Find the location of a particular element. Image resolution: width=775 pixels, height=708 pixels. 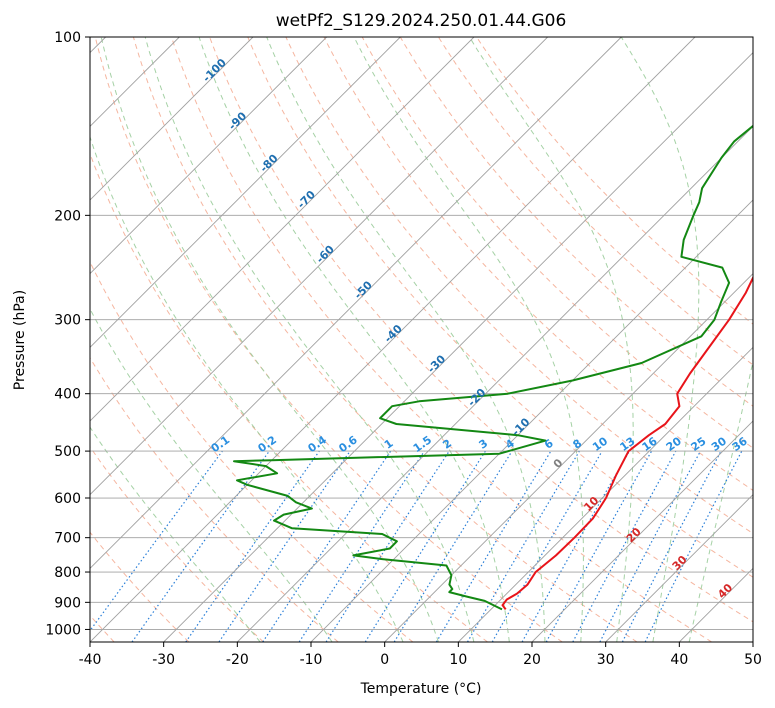

x-axis: -40 -30 -20 -10 0 10 20 30 40 50 is located at coordinates (420, 655).